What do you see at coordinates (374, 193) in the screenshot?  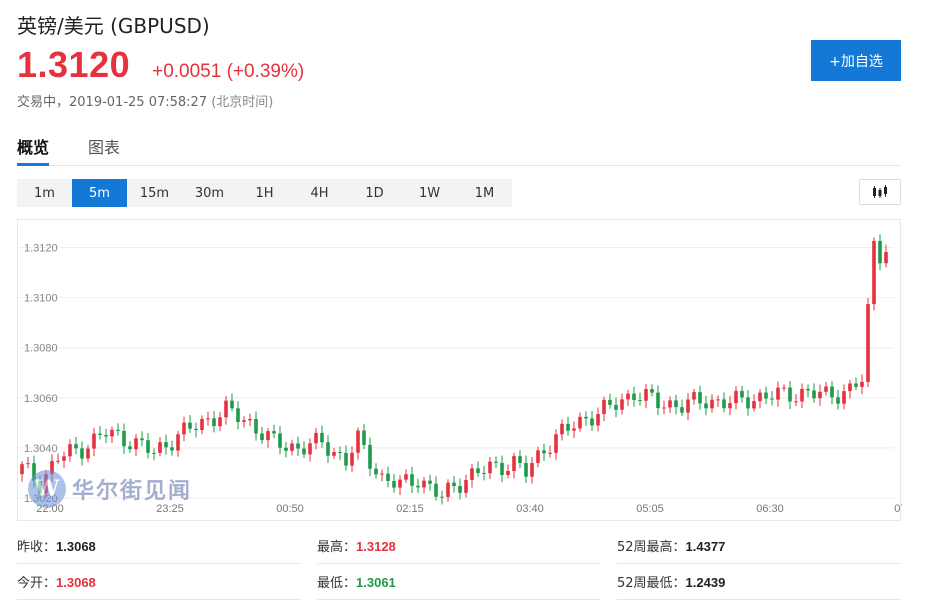 I see `period-1d: 1D` at bounding box center [374, 193].